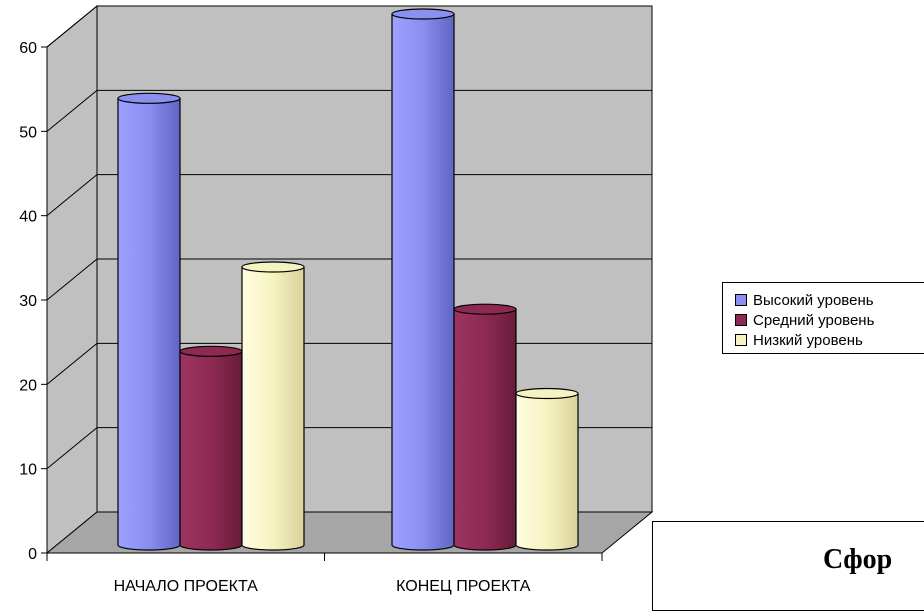 This screenshot has width=924, height=611. What do you see at coordinates (463, 586) in the screenshot?
I see `x-category-label: КОНЕЦ ПРОЕКТА` at bounding box center [463, 586].